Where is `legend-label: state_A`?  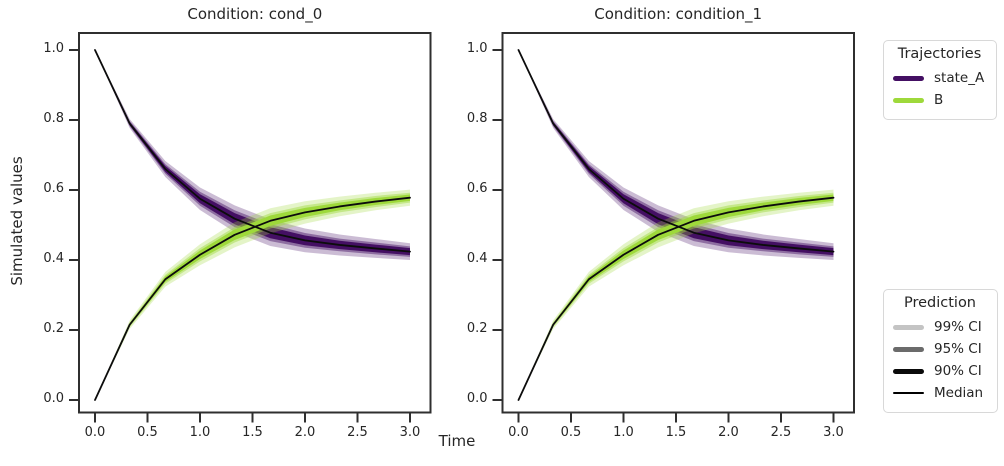 legend-label: state_A is located at coordinates (959, 78).